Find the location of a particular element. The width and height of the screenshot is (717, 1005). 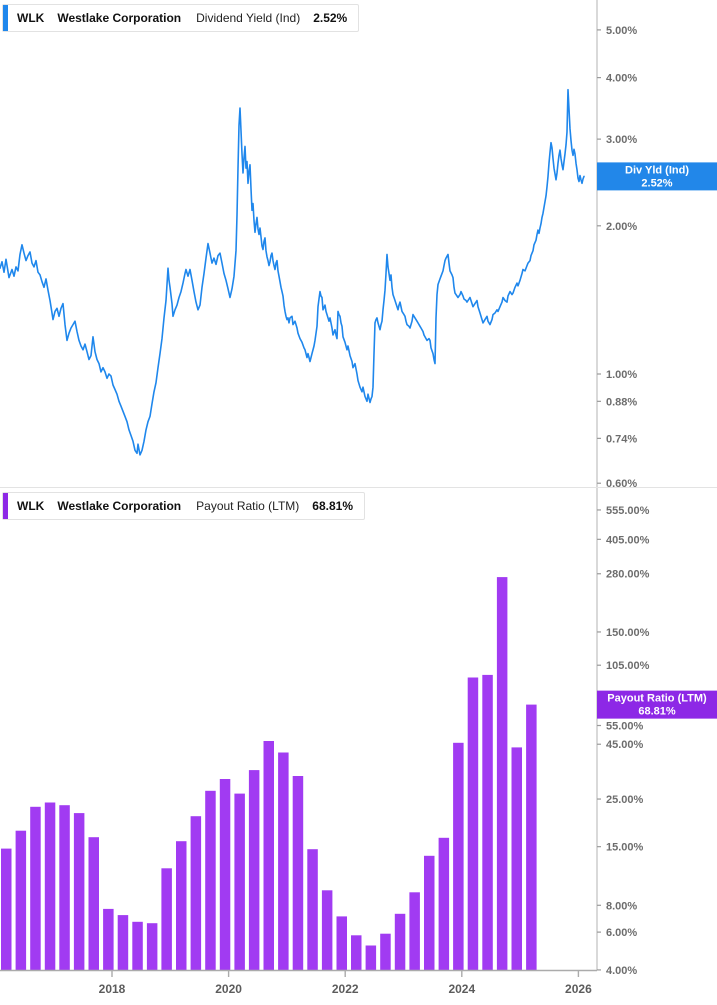

y-tick-label: 1.00% is located at coordinates (621, 375).